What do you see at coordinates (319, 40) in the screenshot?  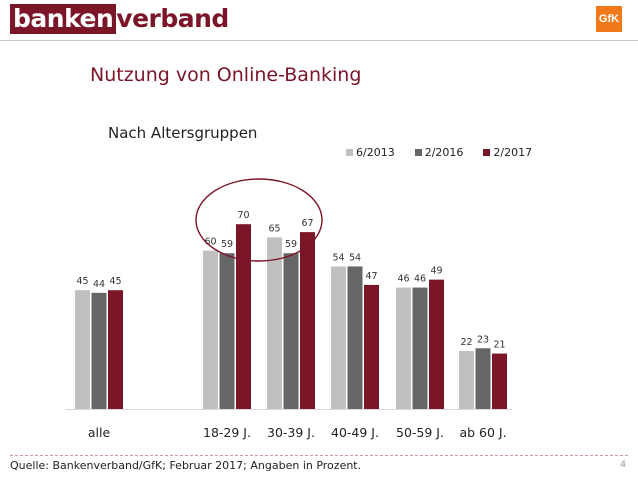 I see `header-divider` at bounding box center [319, 40].